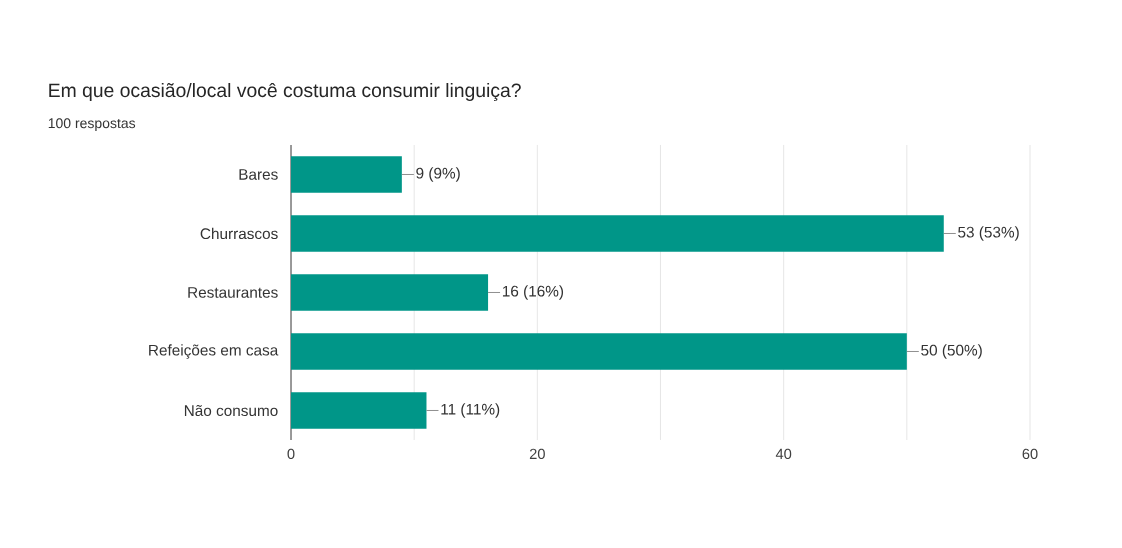 Image resolution: width=1122 pixels, height=548 pixels. I want to click on x-tick-label: 60, so click(1030, 454).